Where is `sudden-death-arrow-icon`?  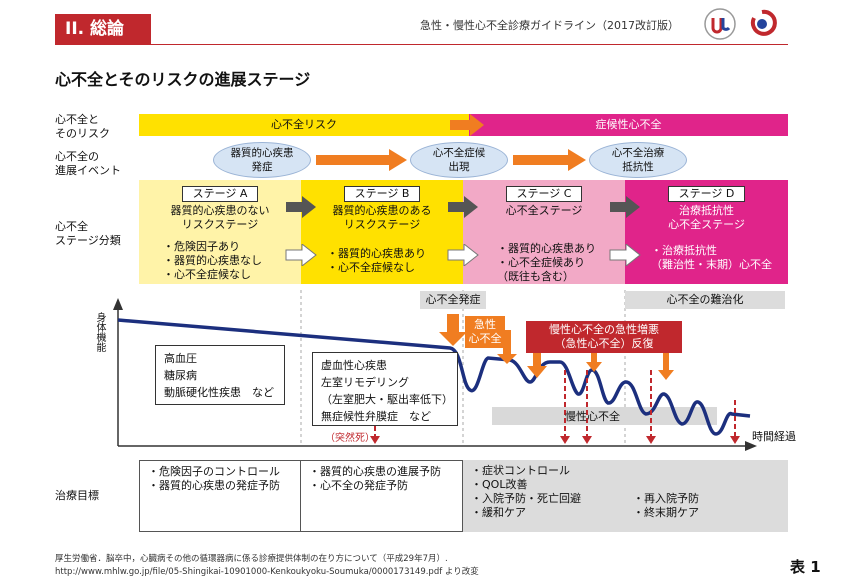 sudden-death-arrow-icon is located at coordinates (375, 440).